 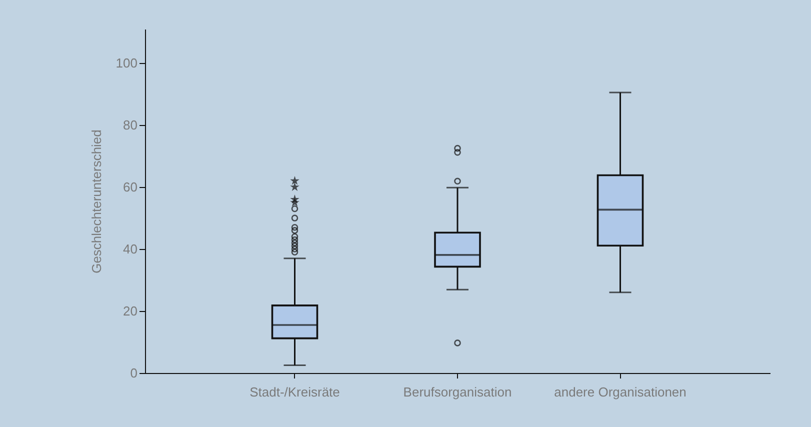 I want to click on y-tick-label: 100, so click(x=127, y=63).